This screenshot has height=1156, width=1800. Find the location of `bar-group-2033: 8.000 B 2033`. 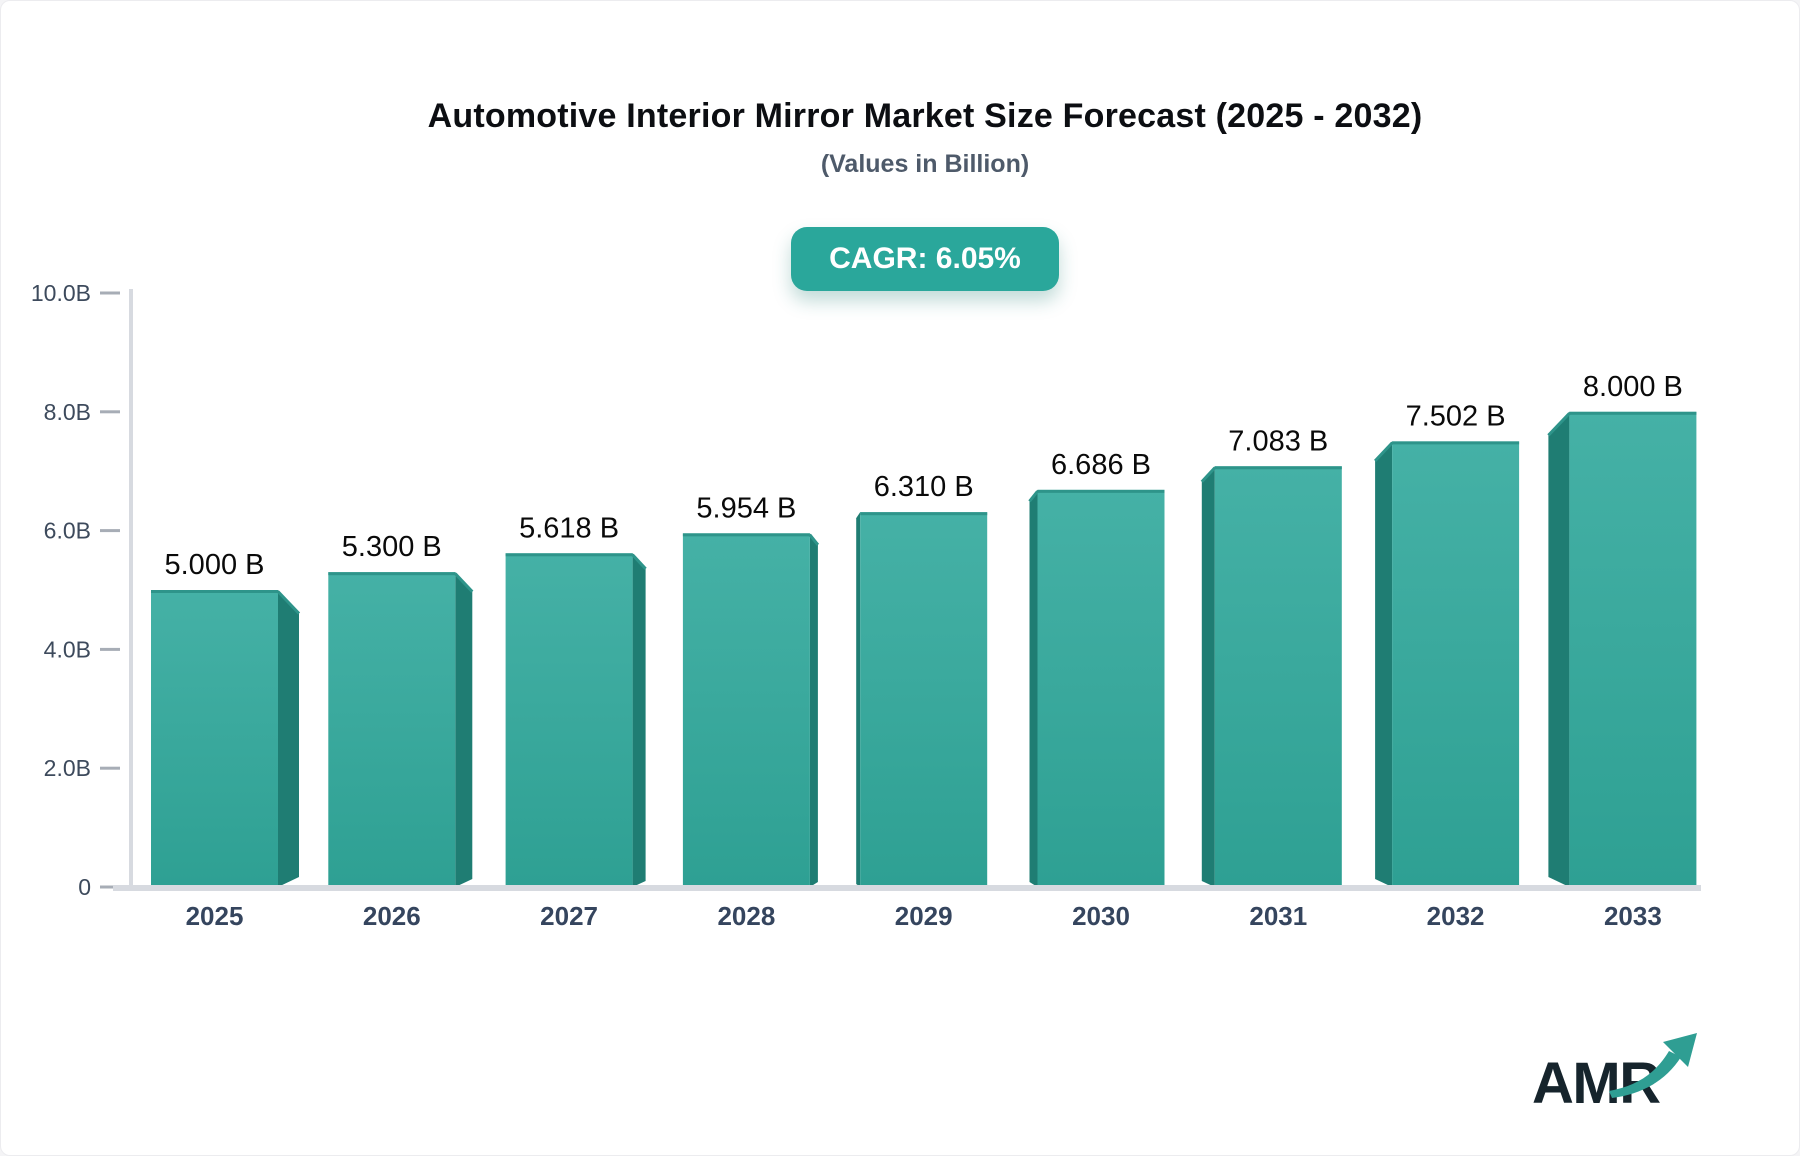

bar-group-2033: 8.000 B 2033 is located at coordinates (1622, 651).